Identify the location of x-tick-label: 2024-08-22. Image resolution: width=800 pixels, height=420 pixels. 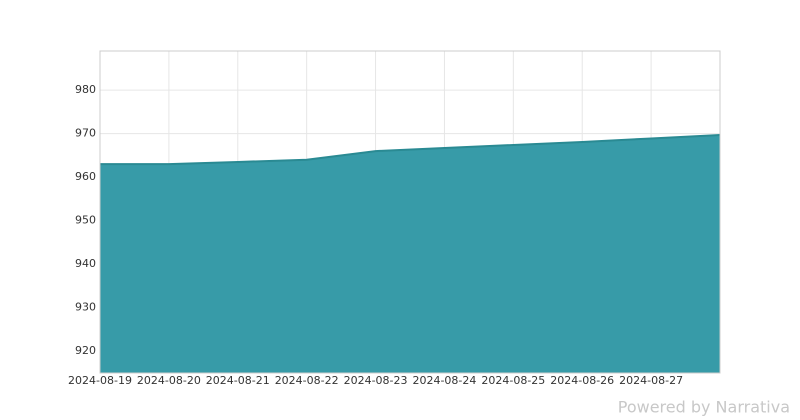
(307, 380).